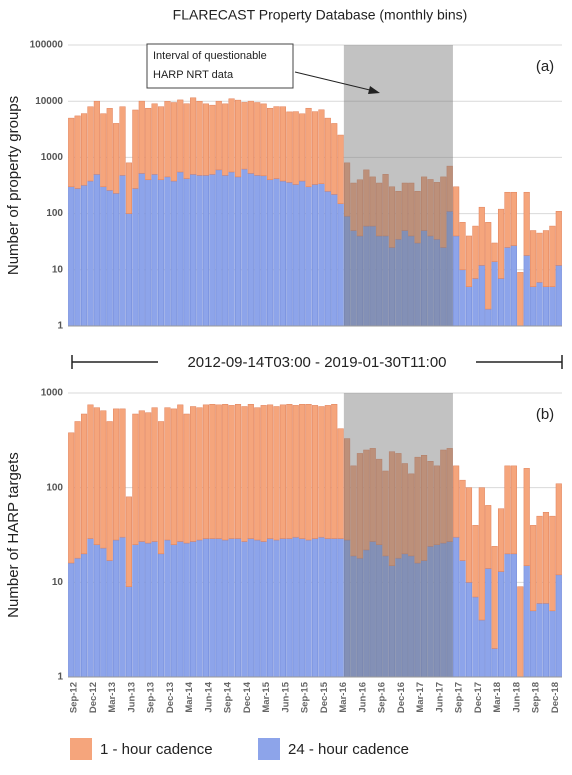 Image resolution: width=572 pixels, height=775 pixels. I want to click on x-tick-label: Dec-14, so click(247, 697).